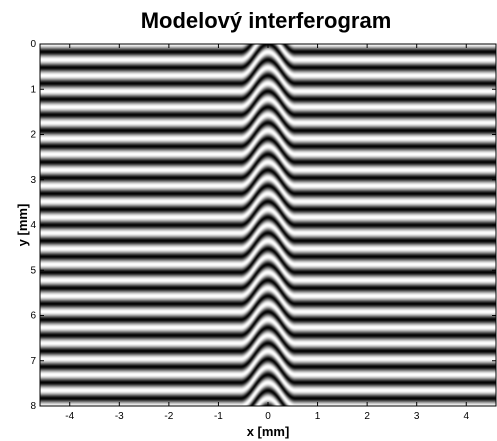  Describe the element at coordinates (218, 416) in the screenshot. I see `x-tick-label: -1` at that location.